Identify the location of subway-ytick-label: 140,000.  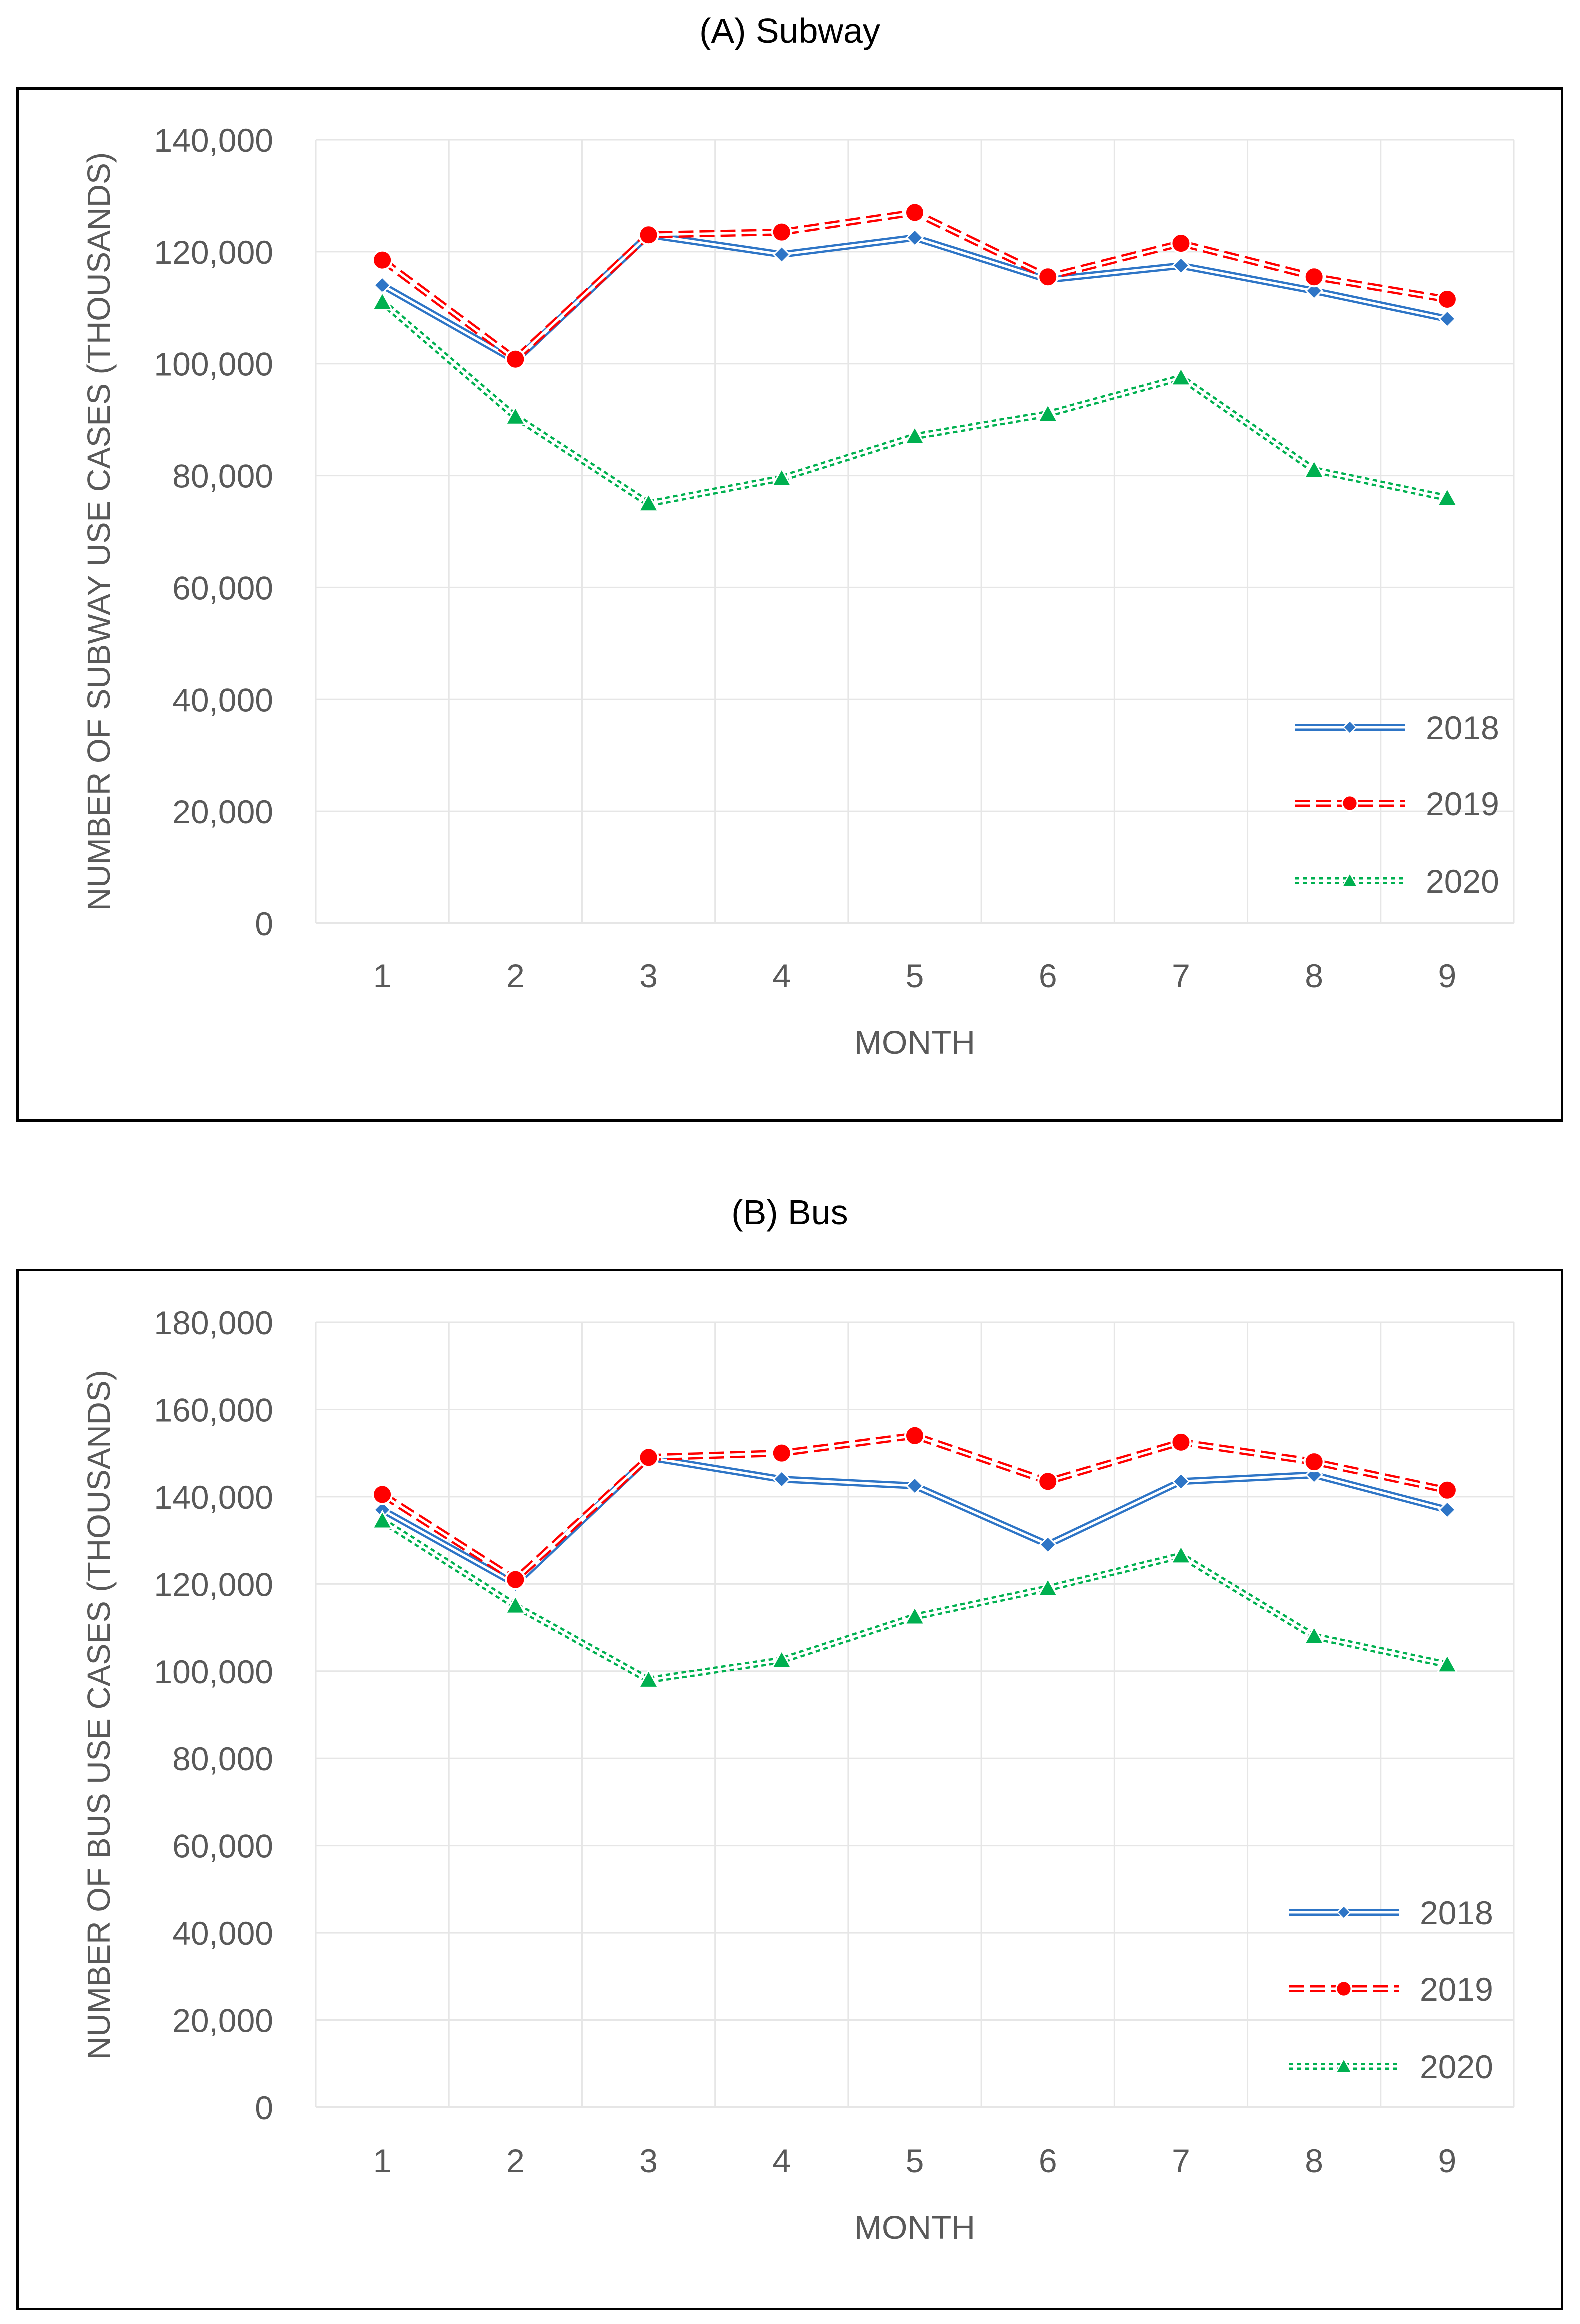
(214, 140).